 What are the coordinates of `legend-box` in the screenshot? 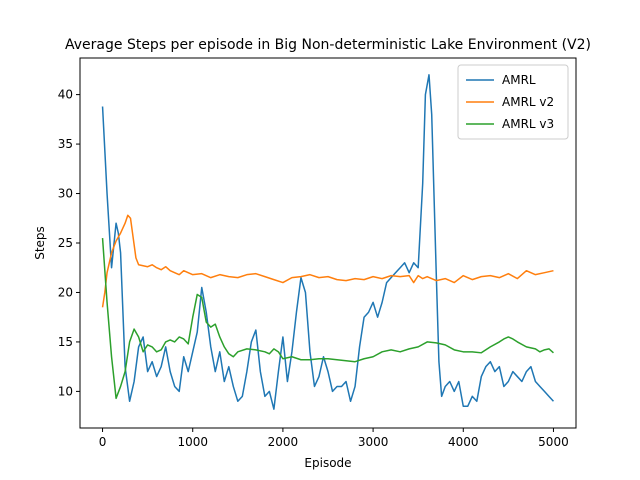 It's located at (513, 102).